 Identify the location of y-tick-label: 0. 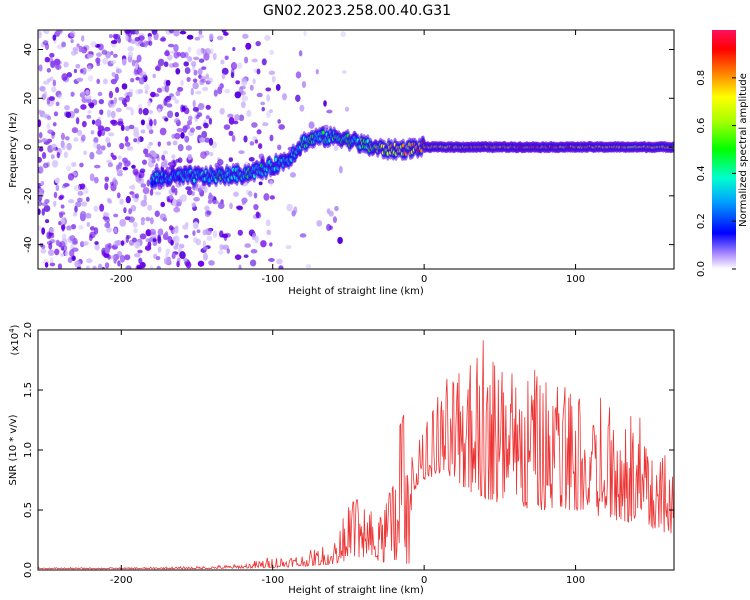
(28, 147).